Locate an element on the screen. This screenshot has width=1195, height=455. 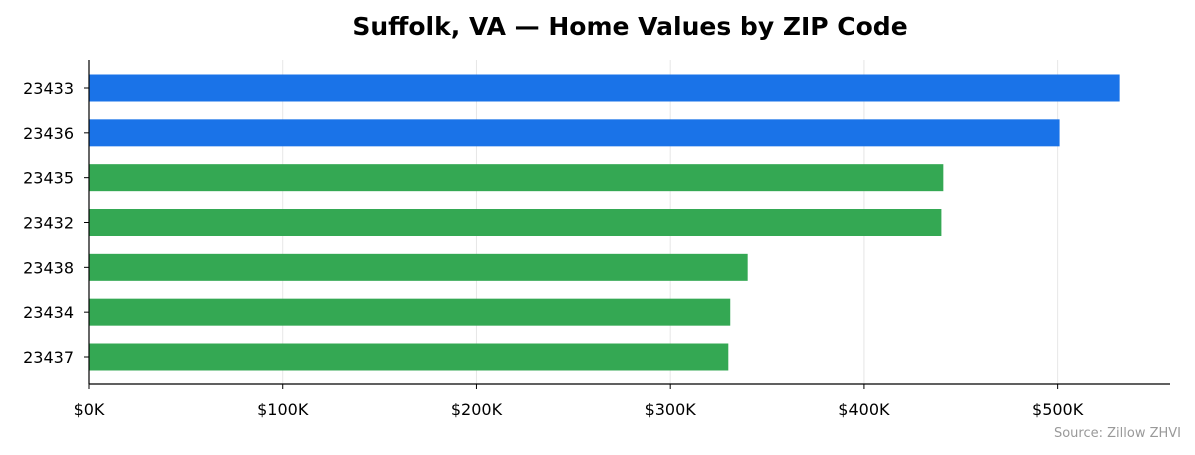
y-axis-ticks: 23433 23436 23435 23432 23438 23434 23437 is located at coordinates (56, 223).